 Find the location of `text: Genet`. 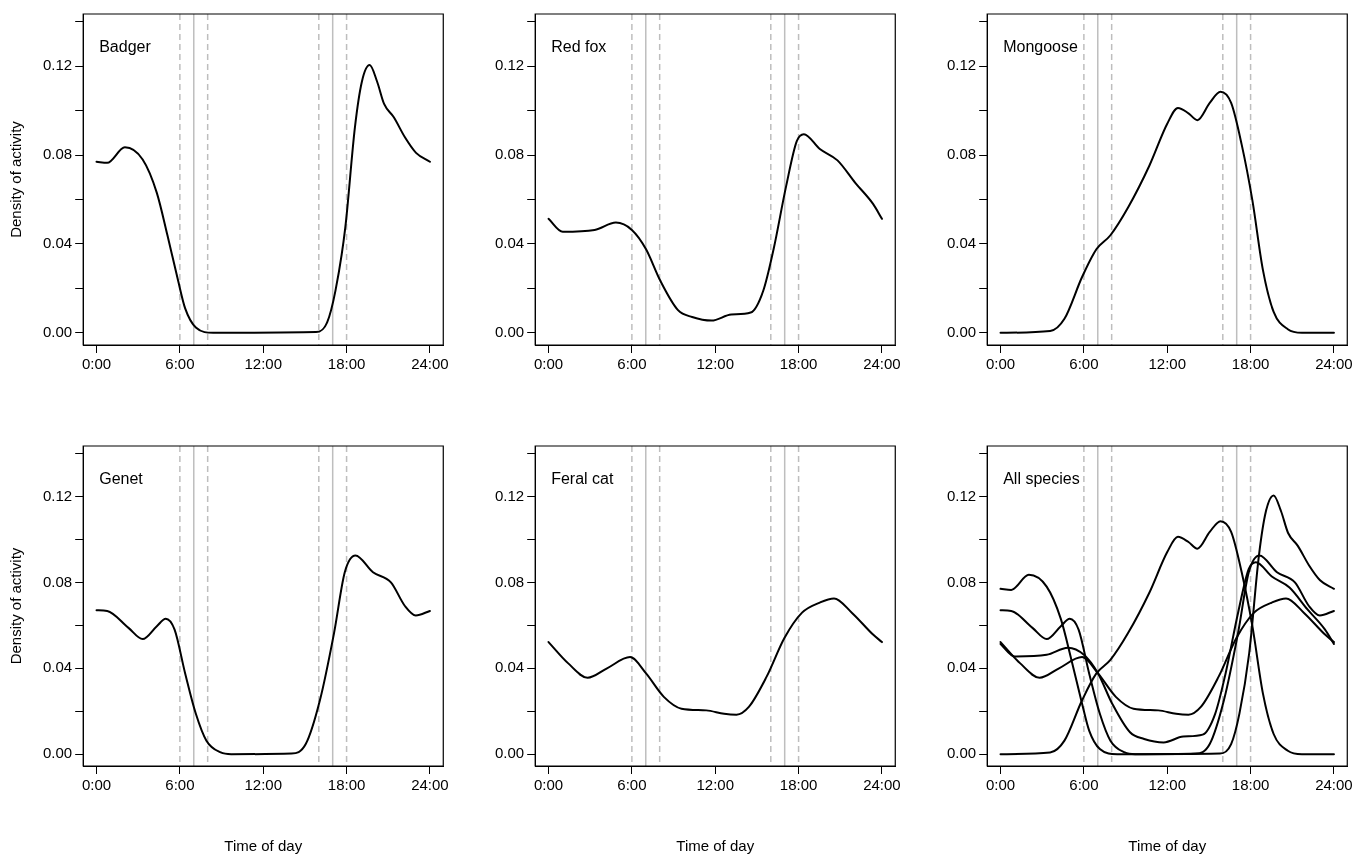

text: Genet is located at coordinates (121, 479).